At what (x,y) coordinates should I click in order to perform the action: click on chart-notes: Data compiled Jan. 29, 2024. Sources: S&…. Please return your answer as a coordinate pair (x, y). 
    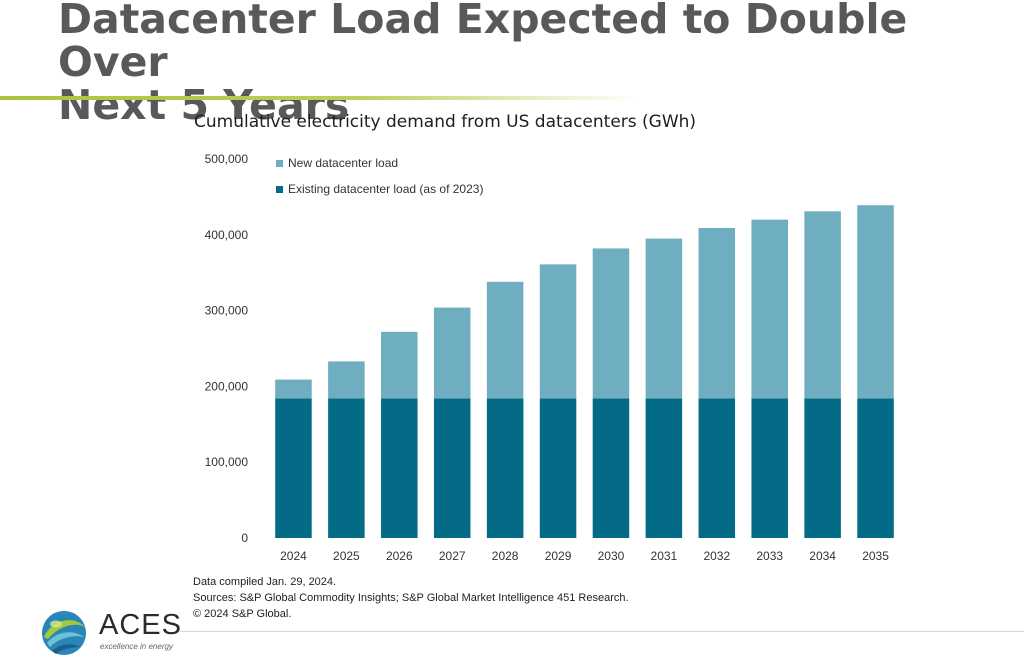
    Looking at the image, I should click on (411, 598).